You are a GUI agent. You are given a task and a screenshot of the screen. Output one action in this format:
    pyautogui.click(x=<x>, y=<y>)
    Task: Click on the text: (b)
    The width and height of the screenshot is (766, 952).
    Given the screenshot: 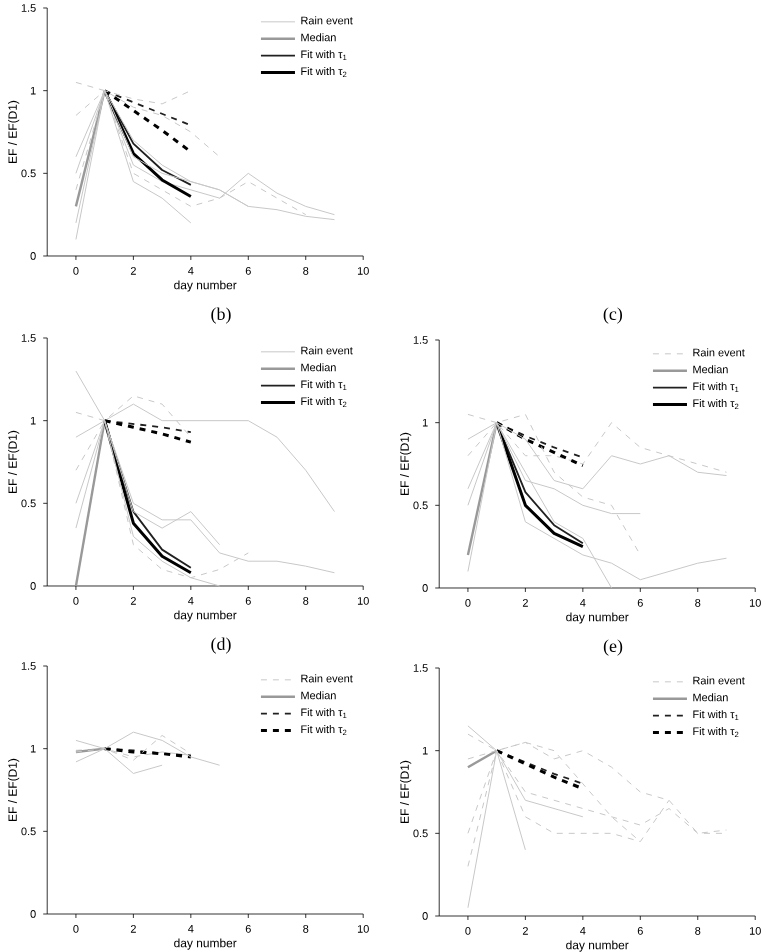 What is the action you would take?
    pyautogui.click(x=221, y=315)
    